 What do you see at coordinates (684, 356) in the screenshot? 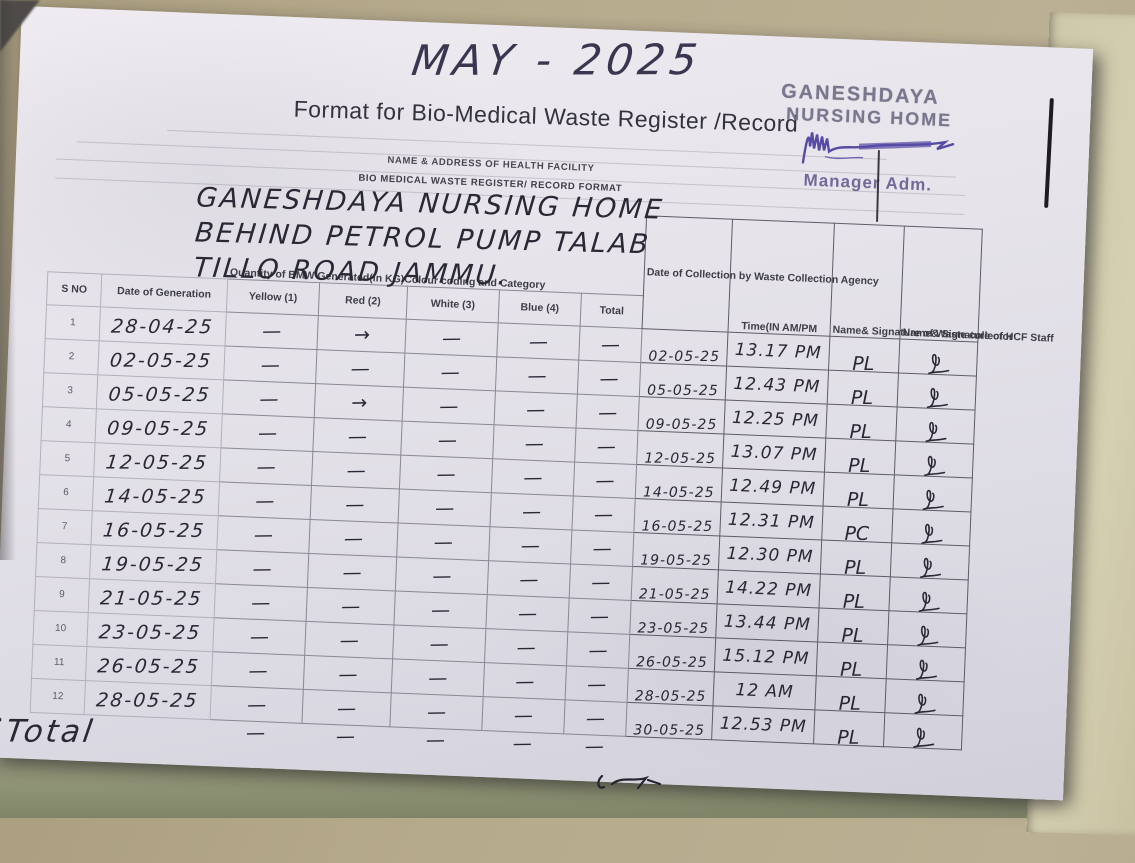
I see `collection-date: 02-05-25` at bounding box center [684, 356].